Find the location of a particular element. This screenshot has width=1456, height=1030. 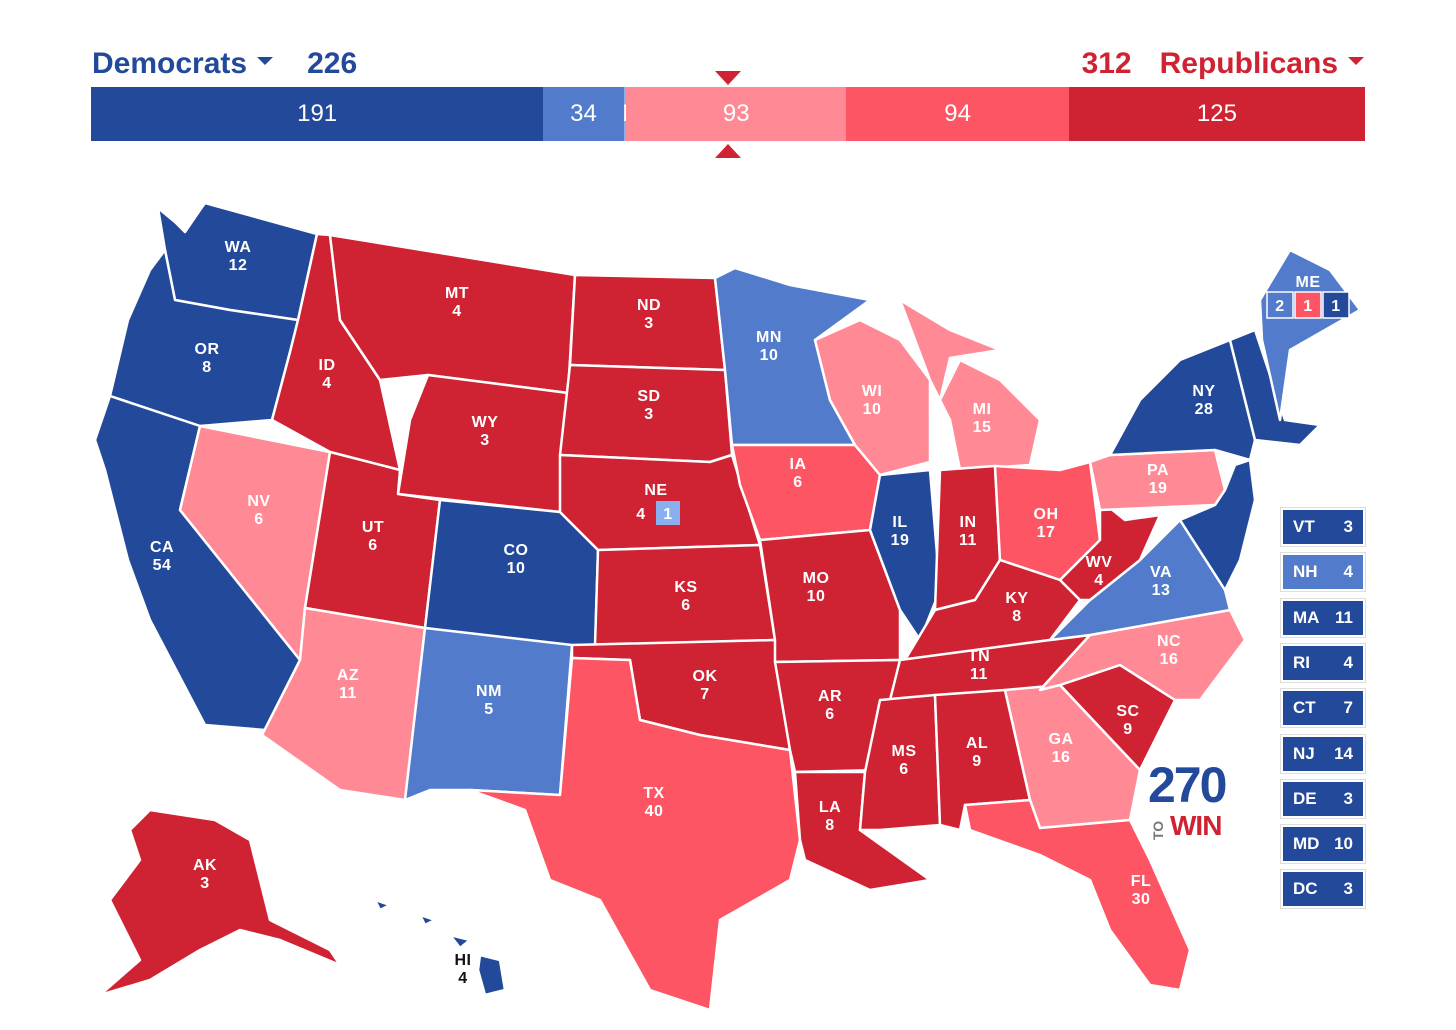

state-ev-NY: 28 is located at coordinates (1204, 409).